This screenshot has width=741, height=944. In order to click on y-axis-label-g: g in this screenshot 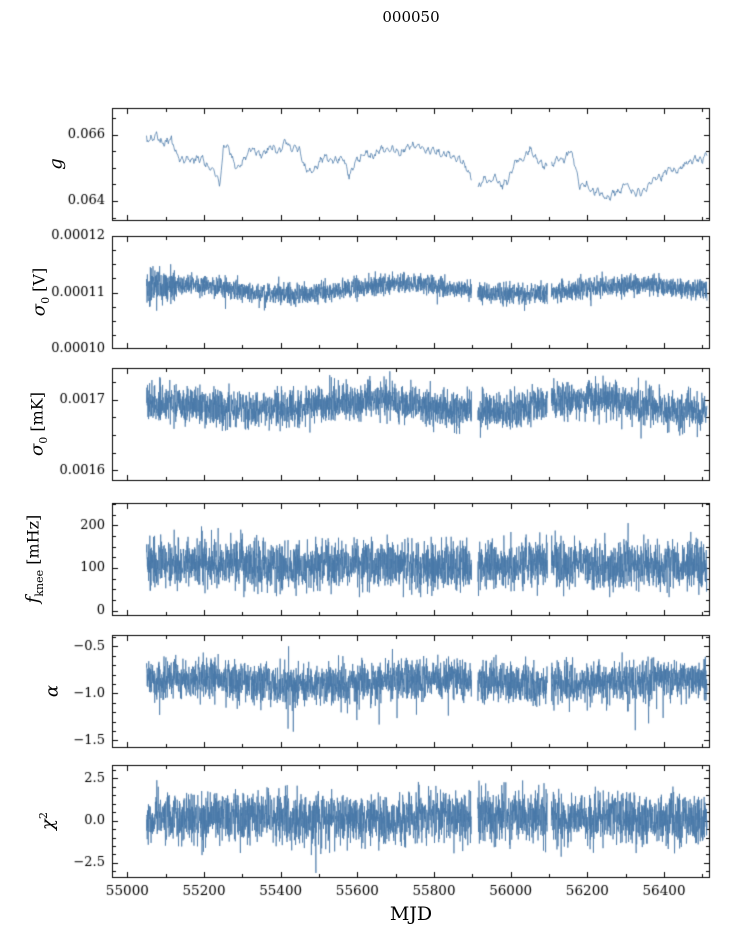, I will do `click(56, 164)`.